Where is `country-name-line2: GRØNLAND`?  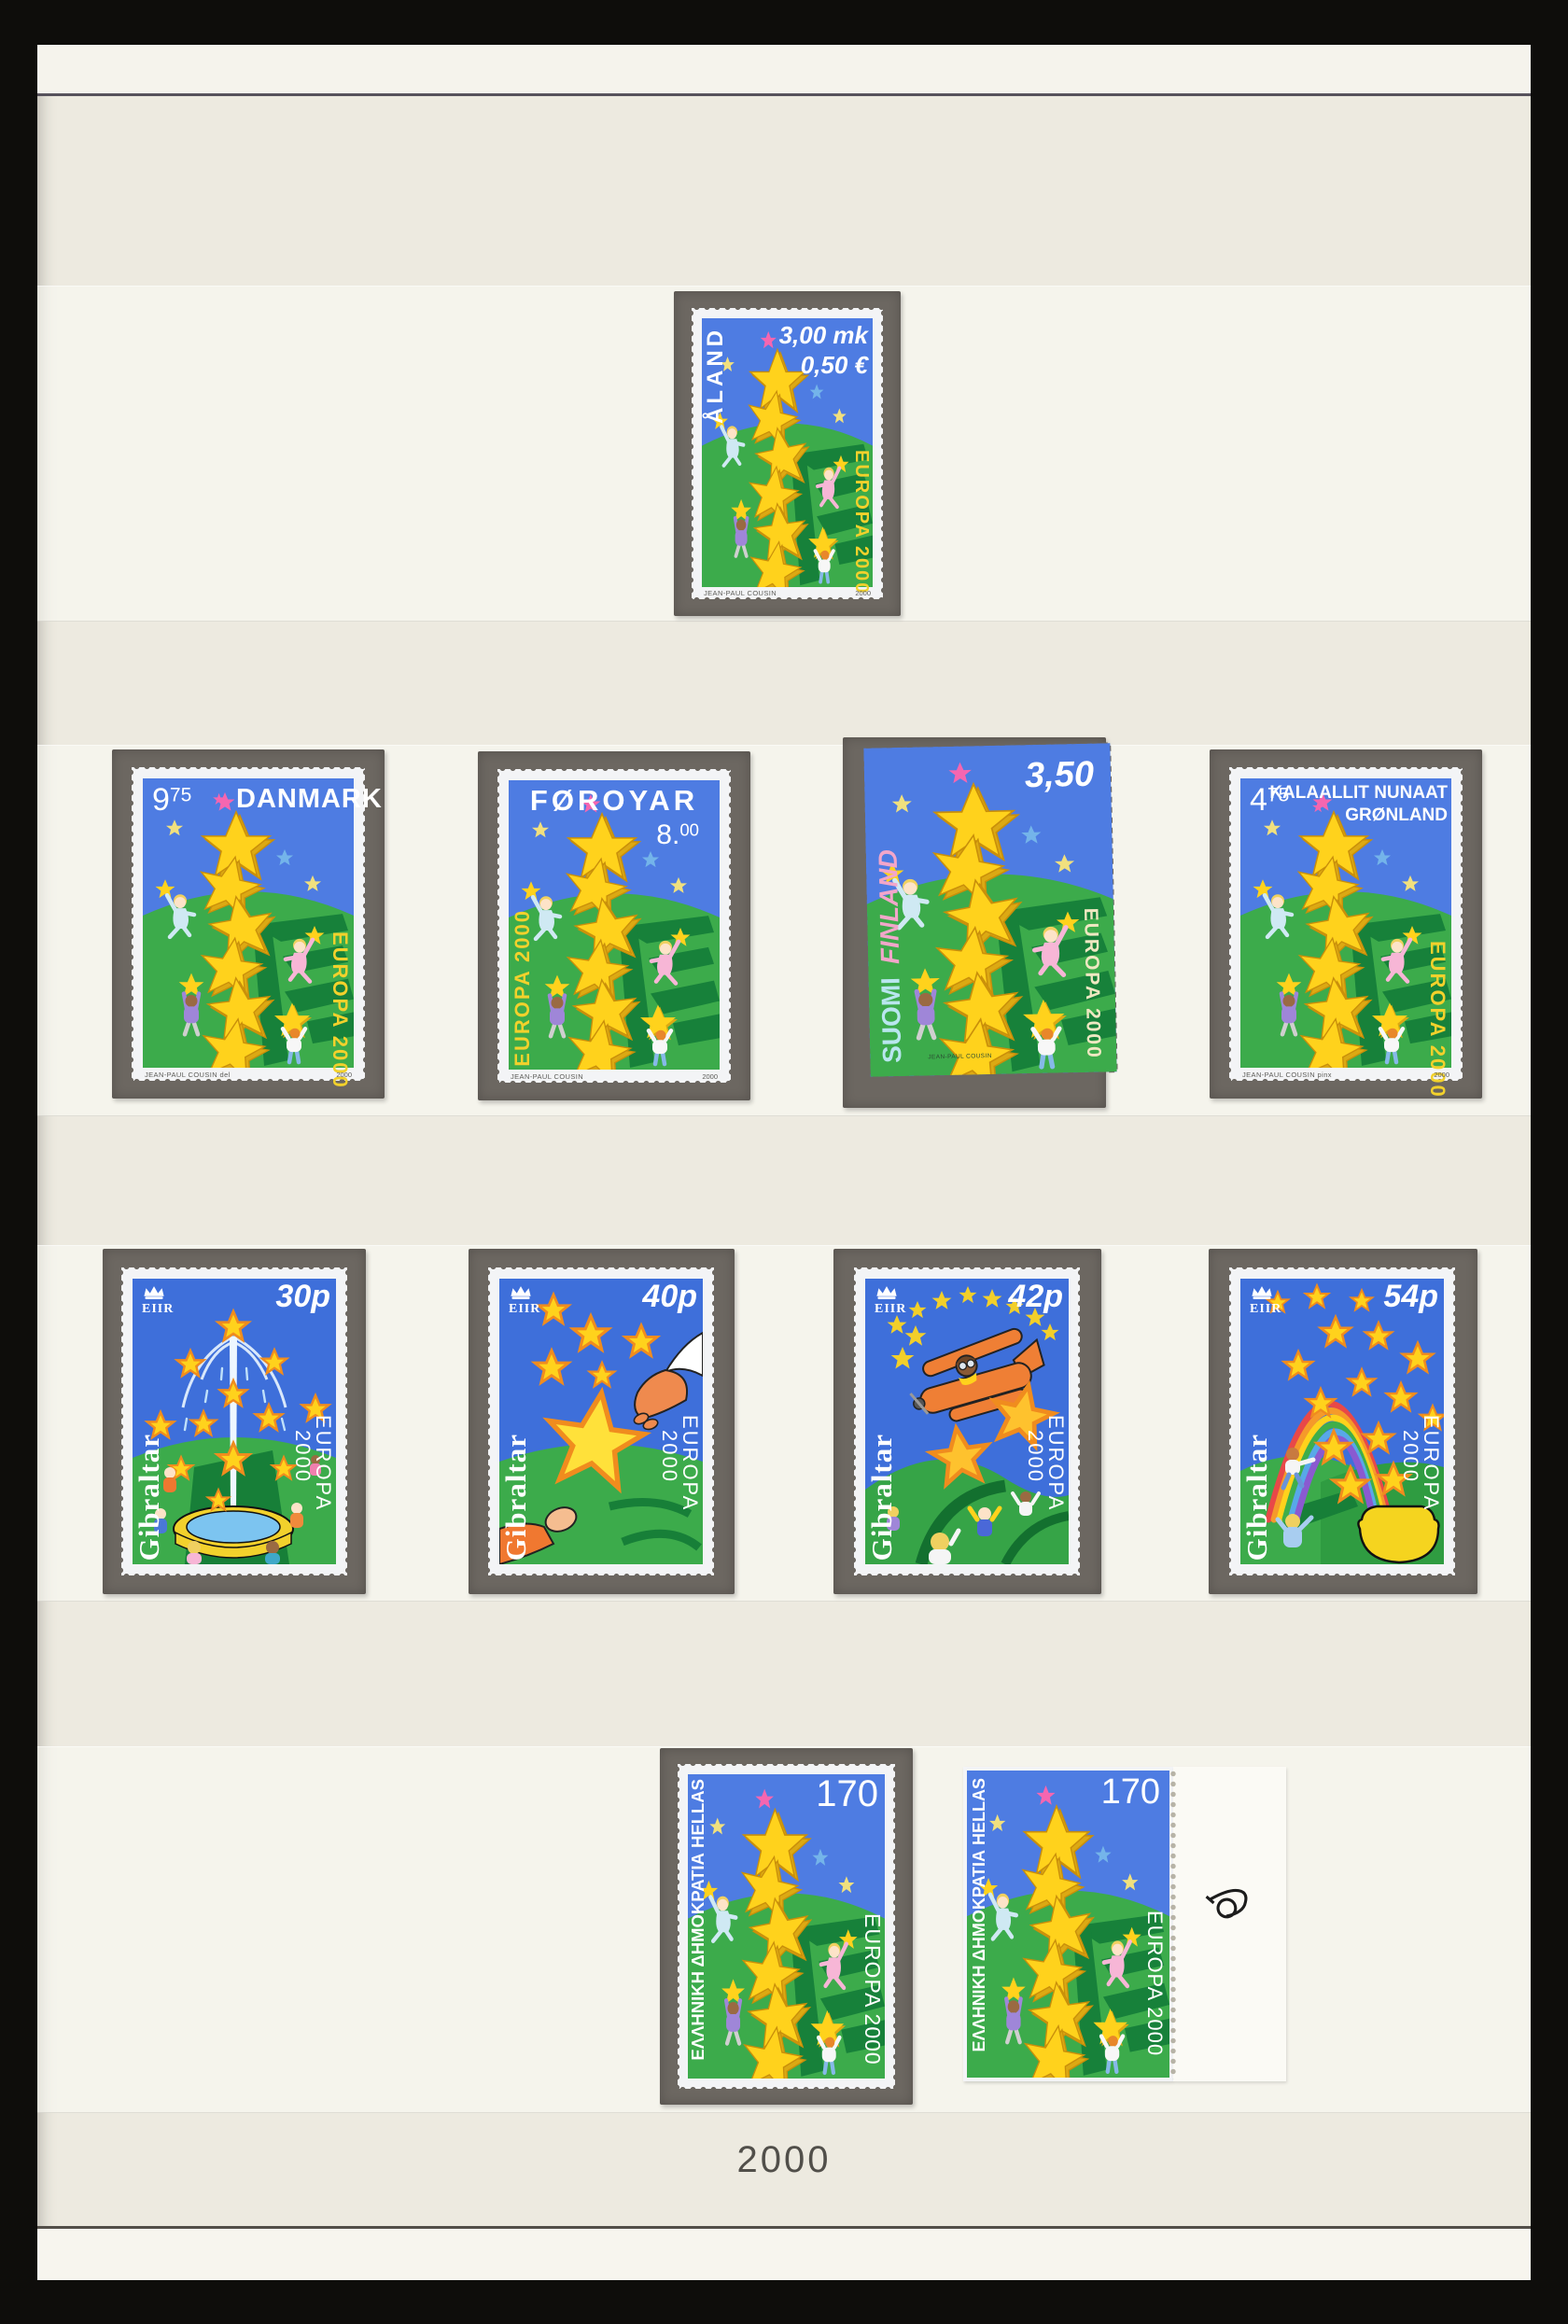 country-name-line2: GRØNLAND is located at coordinates (1396, 815).